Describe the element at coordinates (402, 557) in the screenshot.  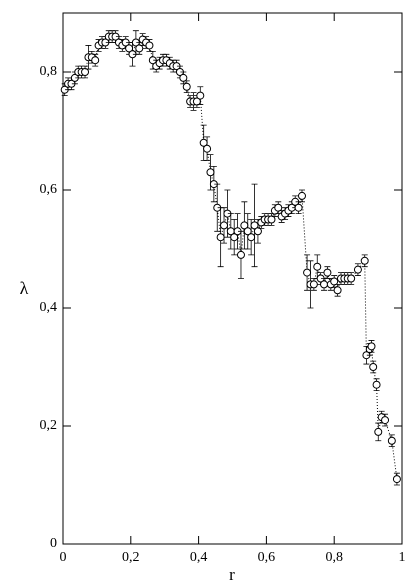
I see `x-tick-label: 1` at that location.